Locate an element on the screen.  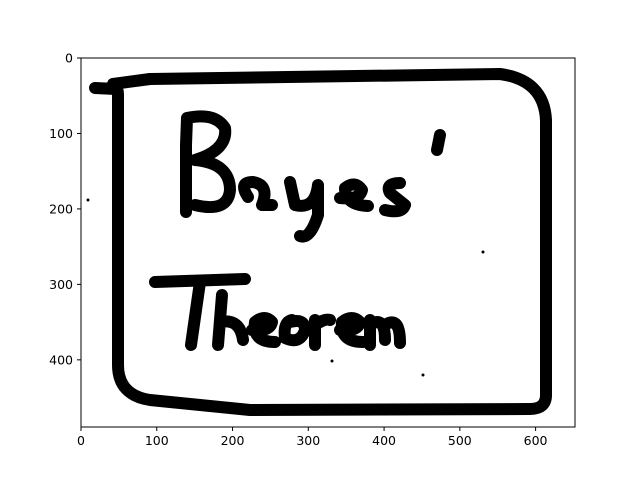
y-axis-ticks: 0 100 200 300 400 is located at coordinates (65, 209).